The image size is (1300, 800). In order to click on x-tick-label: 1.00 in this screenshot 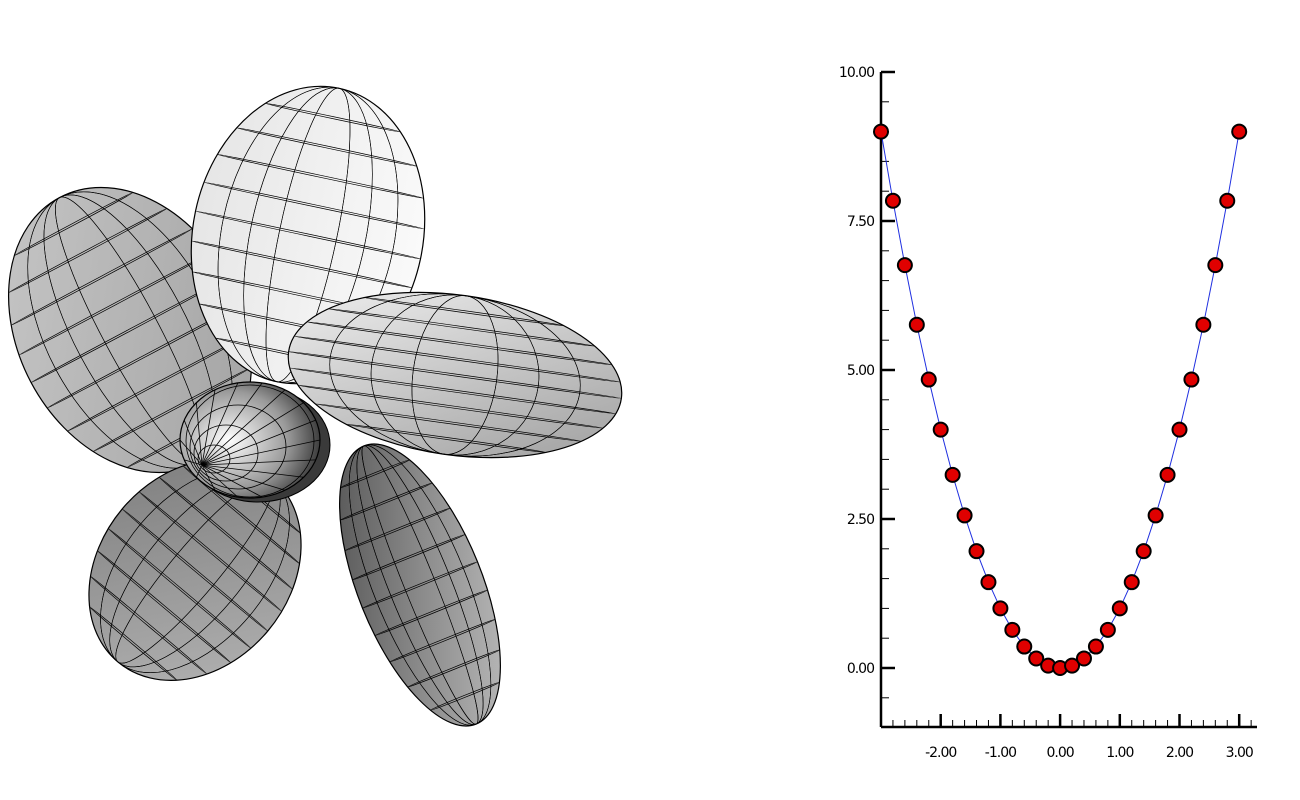, I will do `click(1119, 753)`.